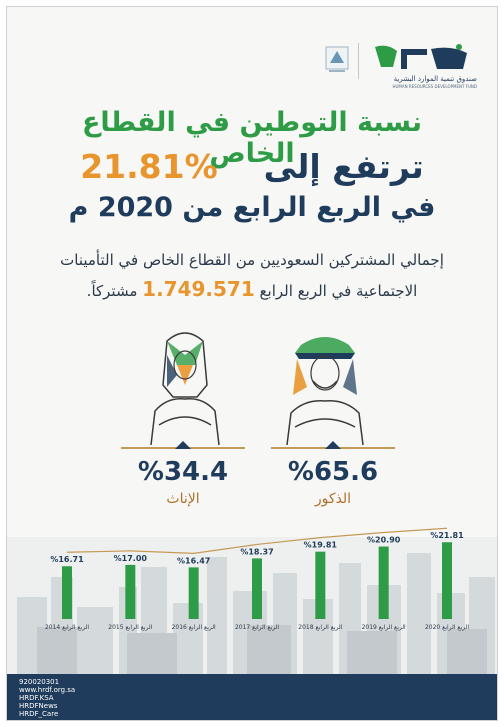 This screenshot has height=727, width=504. What do you see at coordinates (67, 559) in the screenshot?
I see `chart-data-label: %16.71` at bounding box center [67, 559].